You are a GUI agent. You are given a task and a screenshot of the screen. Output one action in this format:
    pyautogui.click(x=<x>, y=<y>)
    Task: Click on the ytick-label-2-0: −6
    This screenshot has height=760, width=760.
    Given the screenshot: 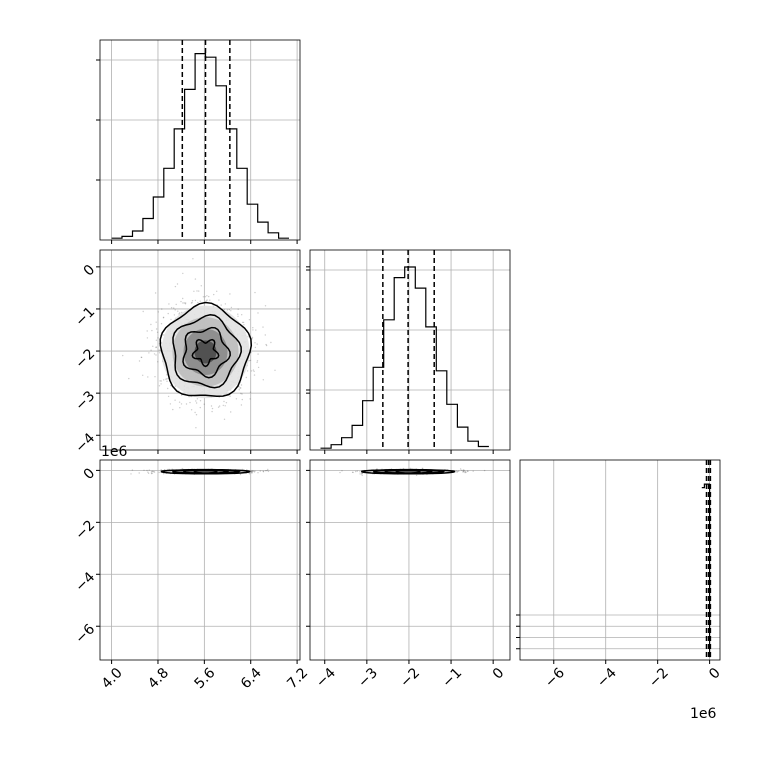 What is the action you would take?
    pyautogui.click(x=85, y=634)
    